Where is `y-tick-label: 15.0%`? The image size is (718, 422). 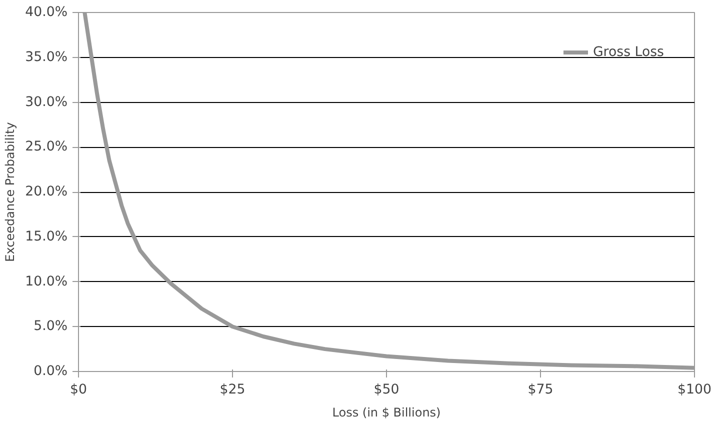
y-tick-label: 15.0% is located at coordinates (46, 236).